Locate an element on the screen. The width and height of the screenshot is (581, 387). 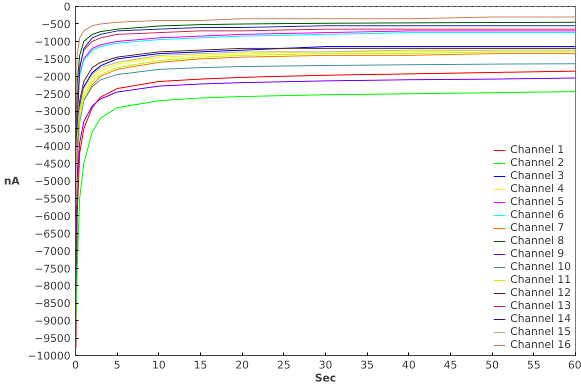
legend-label: Channel 16 is located at coordinates (540, 344).